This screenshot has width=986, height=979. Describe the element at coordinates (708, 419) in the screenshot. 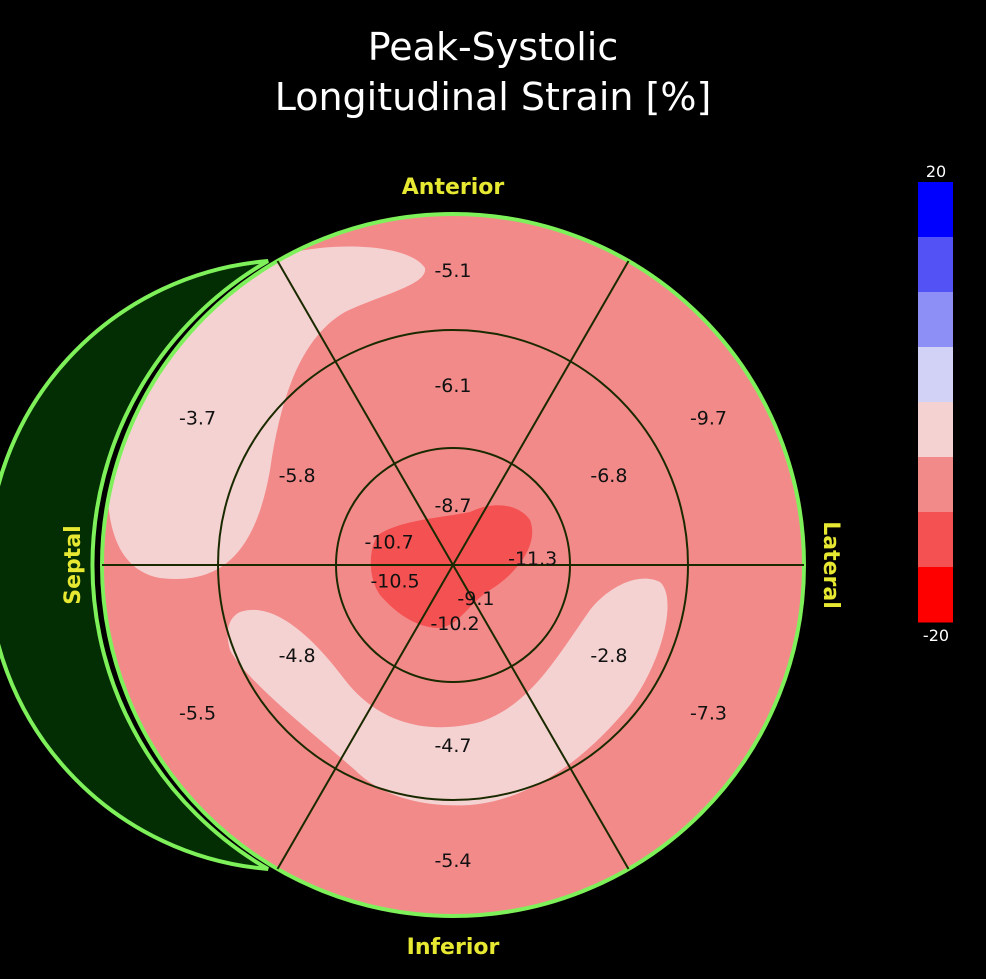

I see `segment-value-basal-1: -9.7` at that location.